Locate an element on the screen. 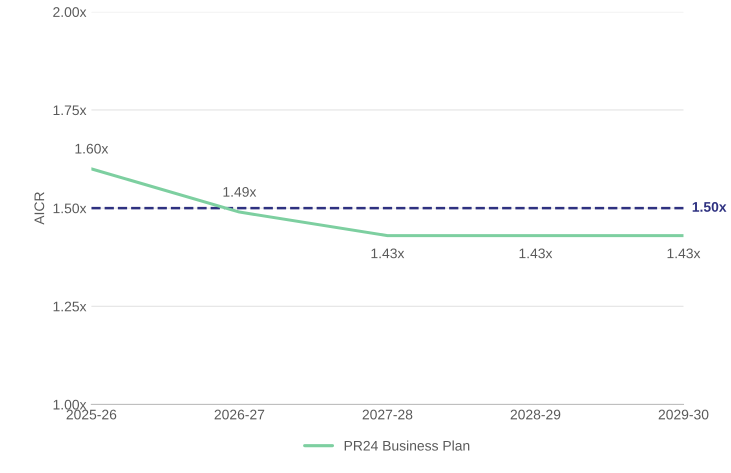  x-tick-label: 2027-28 is located at coordinates (387, 415).